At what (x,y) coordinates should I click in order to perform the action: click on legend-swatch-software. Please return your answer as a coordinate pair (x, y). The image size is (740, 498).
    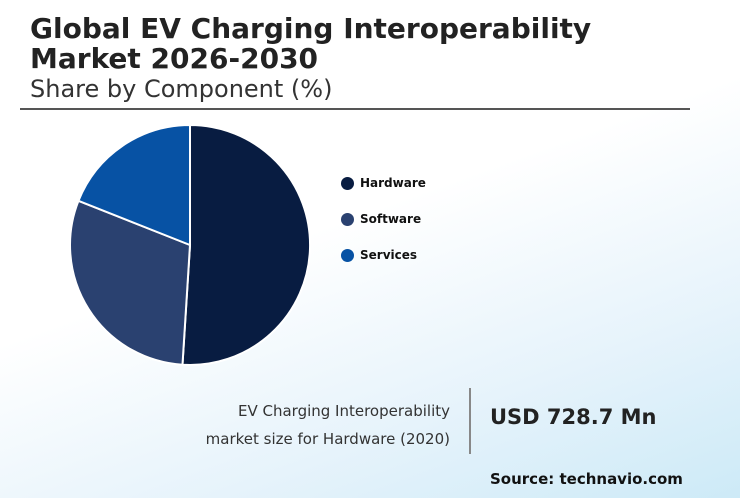
    Looking at the image, I should click on (347, 219).